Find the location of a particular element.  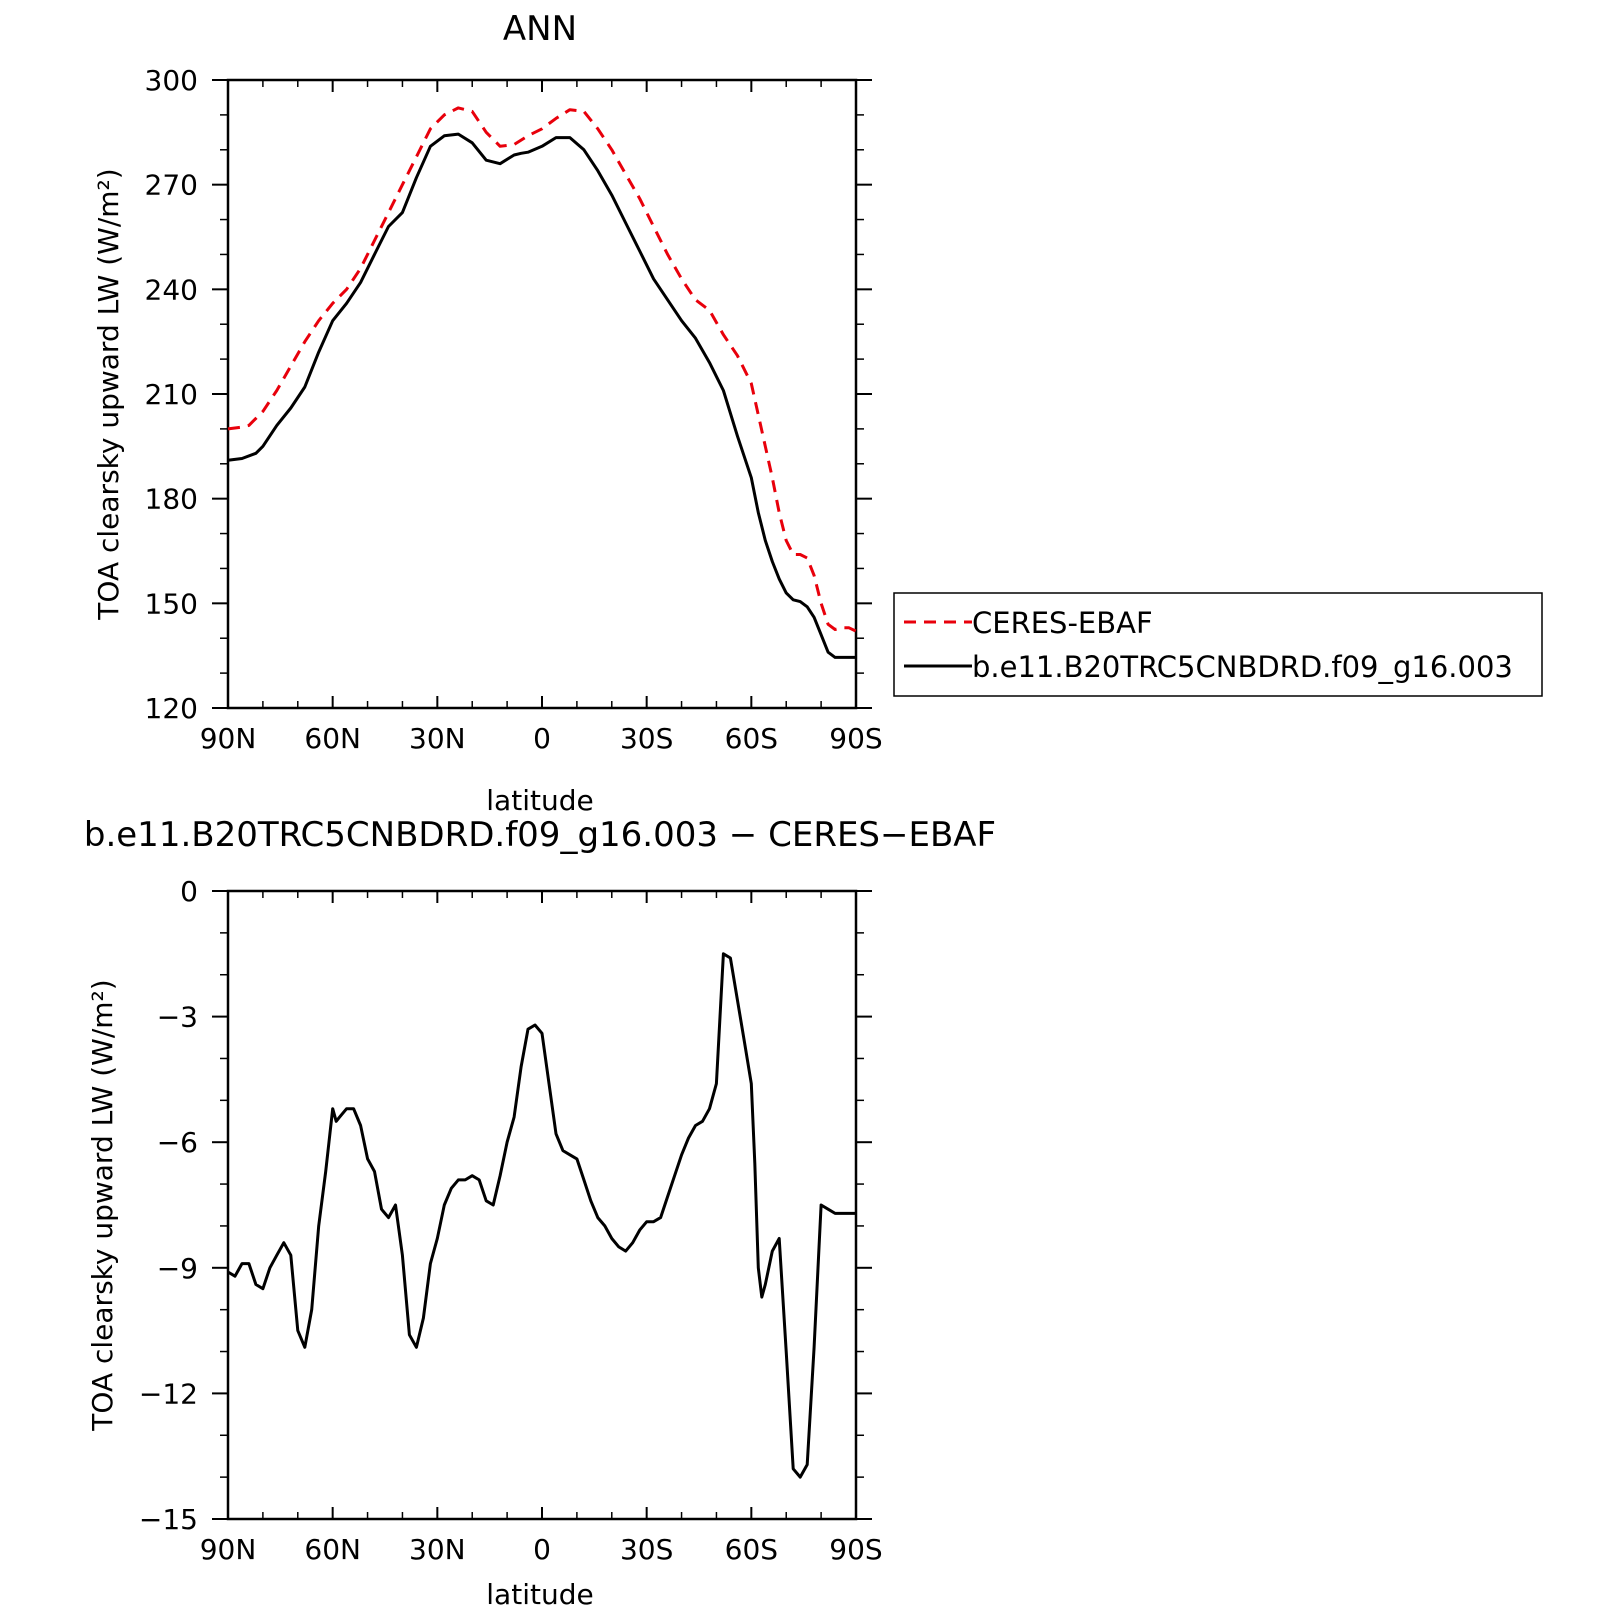

bottom-series-lines is located at coordinates (541, 1215).